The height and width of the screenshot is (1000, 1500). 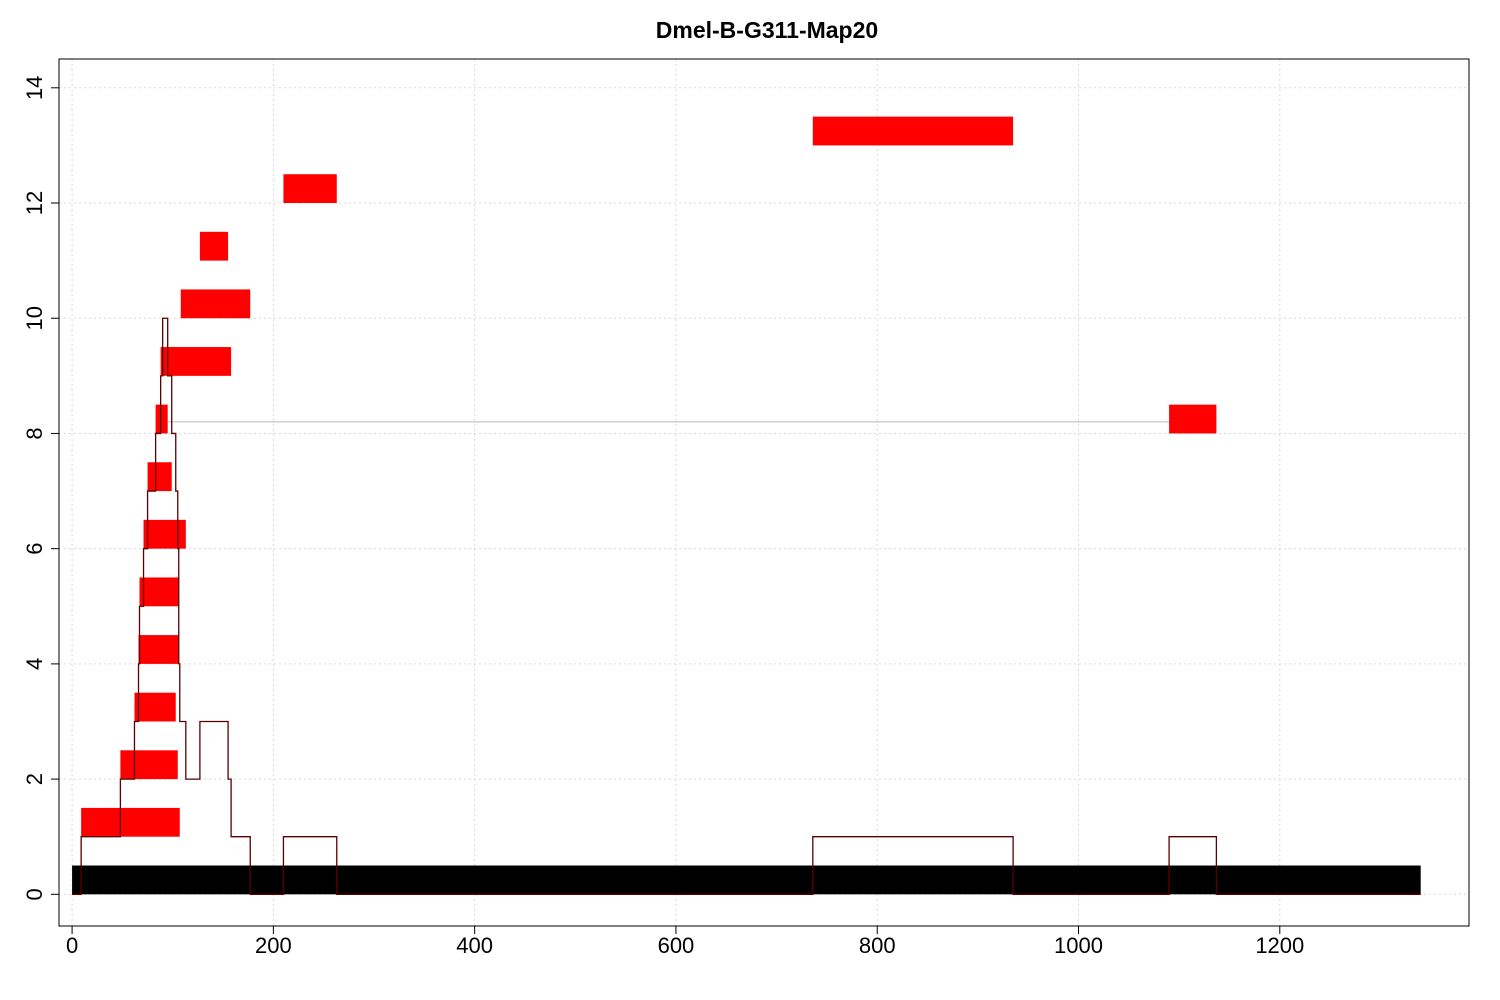 What do you see at coordinates (877, 945) in the screenshot?
I see `x-tick-label: 800` at bounding box center [877, 945].